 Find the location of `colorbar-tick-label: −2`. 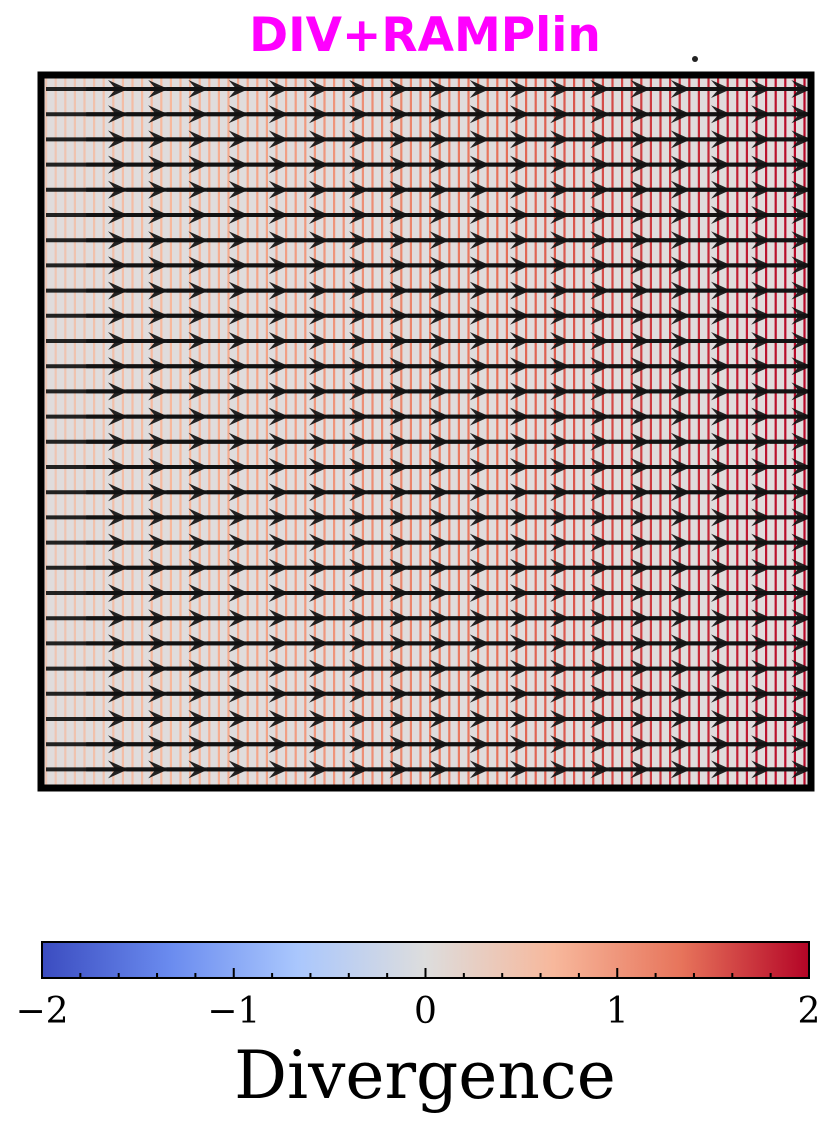

colorbar-tick-label: −2 is located at coordinates (42, 1011).